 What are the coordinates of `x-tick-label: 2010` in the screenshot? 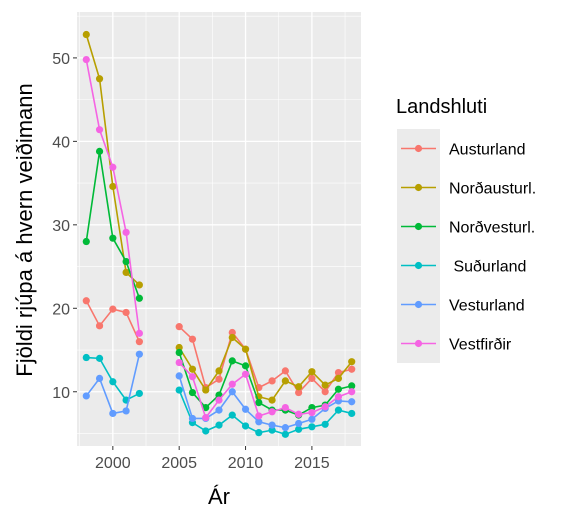 It's located at (246, 463).